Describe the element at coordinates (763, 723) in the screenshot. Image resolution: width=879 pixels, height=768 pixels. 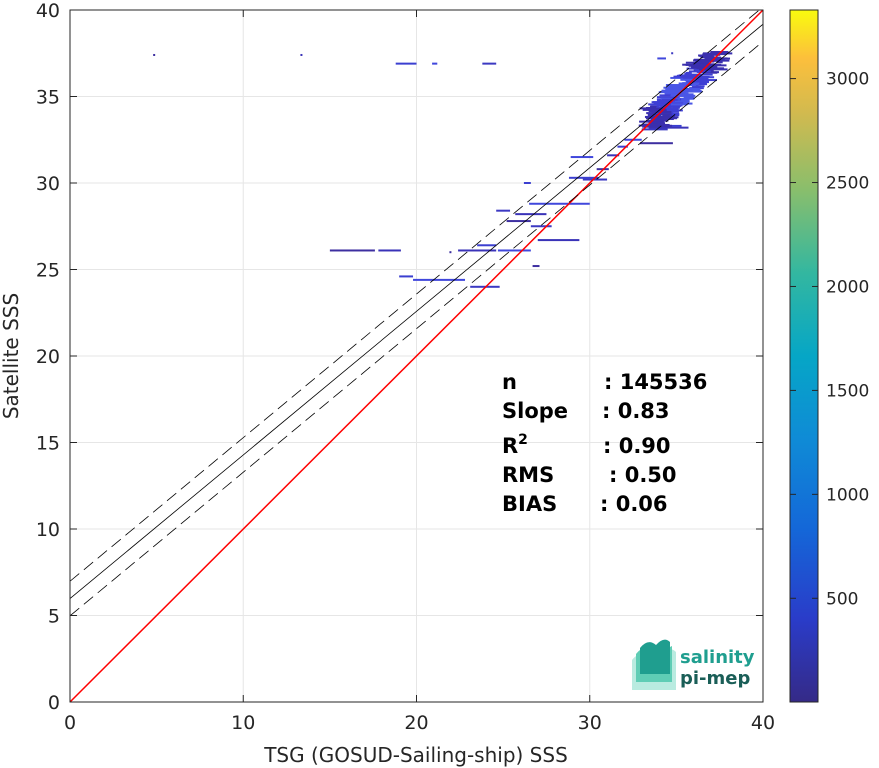
I see `x-tick-label: 40` at that location.